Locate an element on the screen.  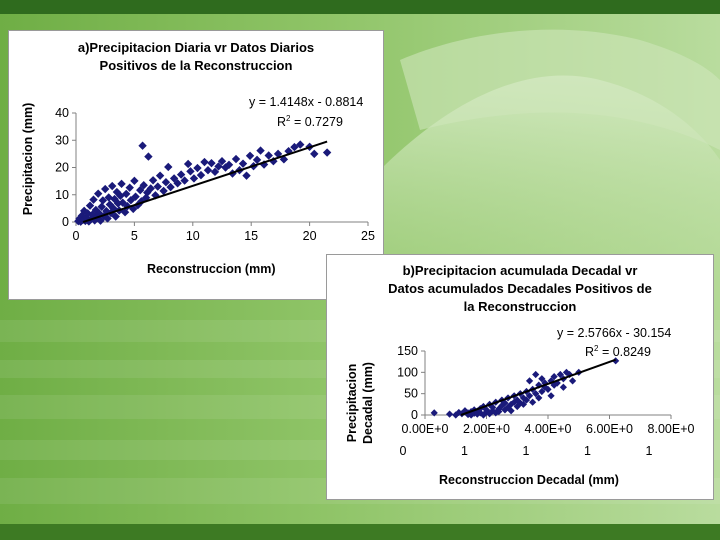
x-tick-label: 25 is located at coordinates (368, 236).